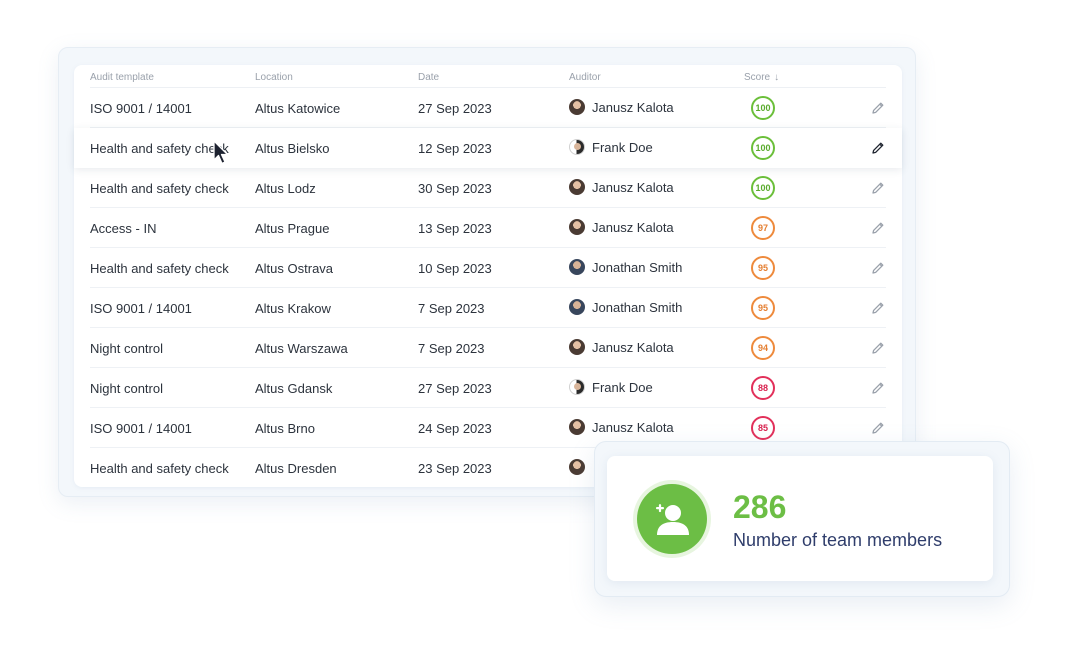 This screenshot has height=645, width=1091. Describe the element at coordinates (285, 428) in the screenshot. I see `cell-location: Altus Brno` at that location.